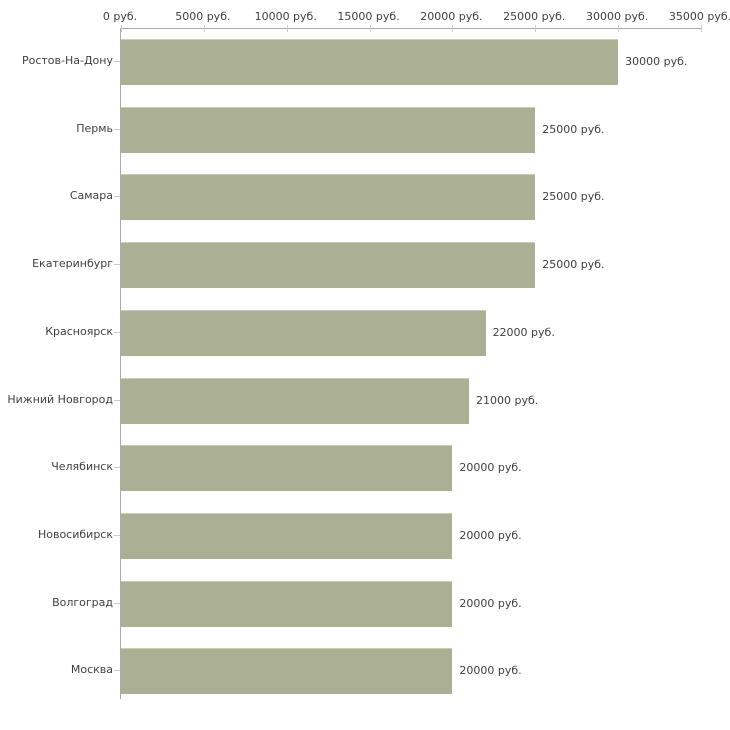 The width and height of the screenshot is (730, 730). Describe the element at coordinates (94, 128) in the screenshot. I see `y-axis-category-label: Пермь` at that location.